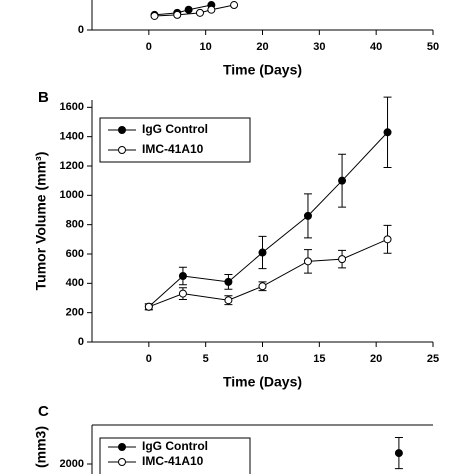 This screenshot has height=474, width=474. What do you see at coordinates (72, 195) in the screenshot?
I see `y-tick-label: 1000` at bounding box center [72, 195].